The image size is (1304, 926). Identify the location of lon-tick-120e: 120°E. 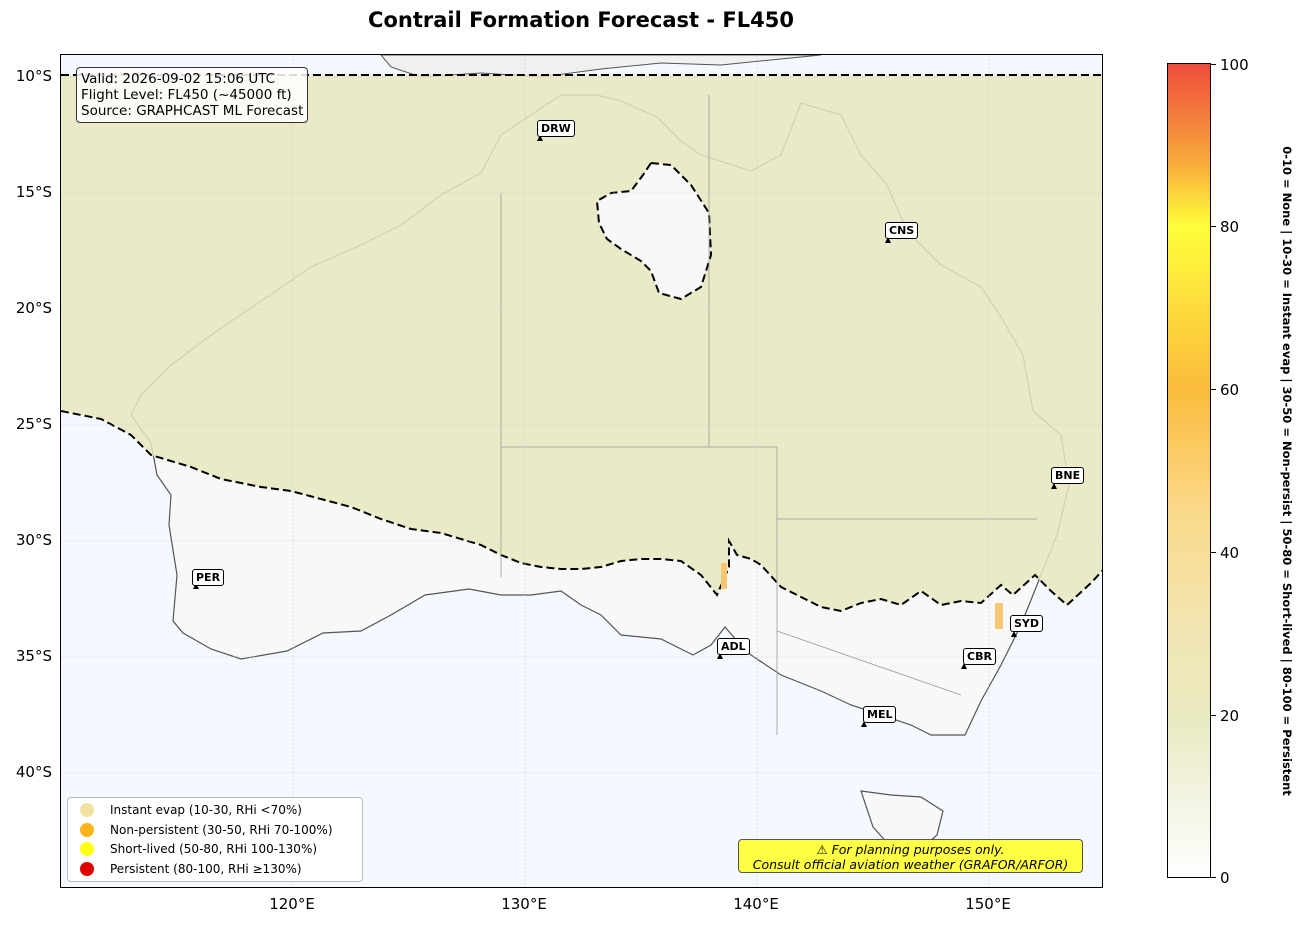
(292, 904).